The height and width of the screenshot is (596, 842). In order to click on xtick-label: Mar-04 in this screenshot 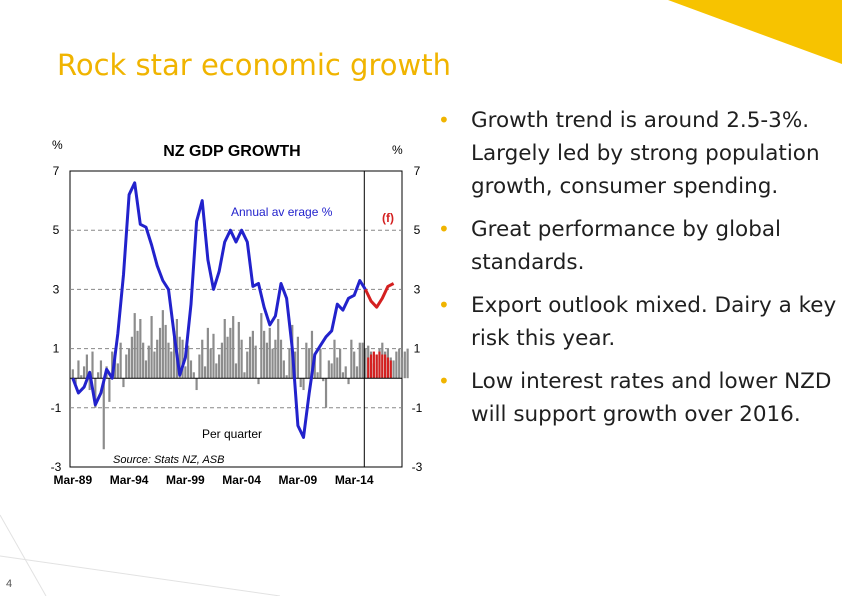, I will do `click(241, 480)`.